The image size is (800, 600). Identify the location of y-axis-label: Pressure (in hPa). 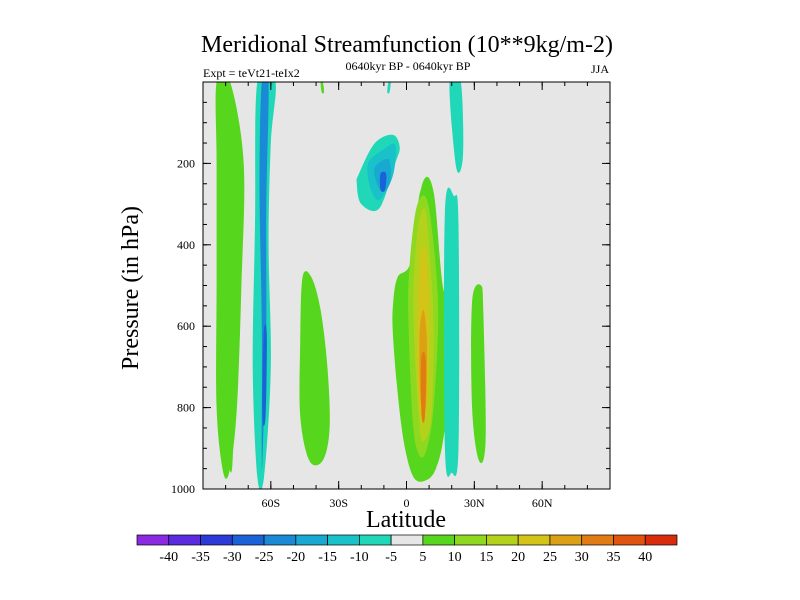
(131, 288).